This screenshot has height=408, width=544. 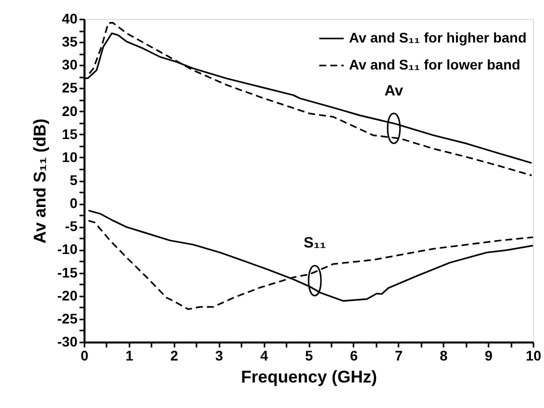 I want to click on y-tick-label: 5, so click(x=74, y=180).